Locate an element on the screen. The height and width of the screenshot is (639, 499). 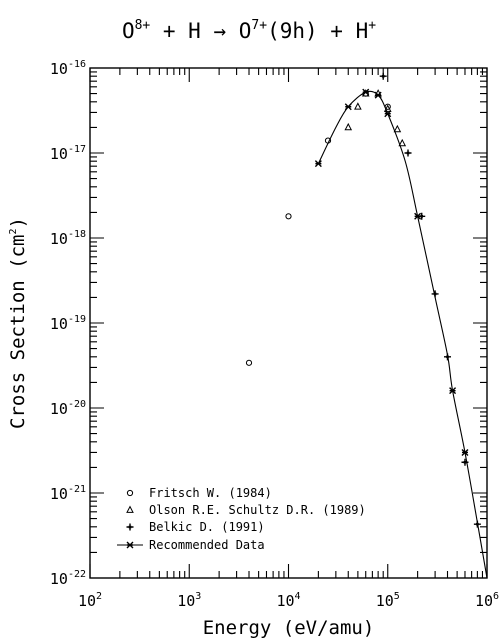
x-tick-exponent: 5 is located at coordinates (397, 596).